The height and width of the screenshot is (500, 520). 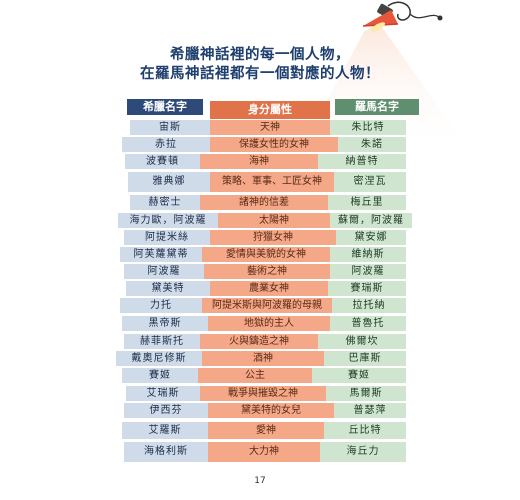 I want to click on table-row: 伊西芬 黛美特的女兒 普瑟萍, so click(x=260, y=411).